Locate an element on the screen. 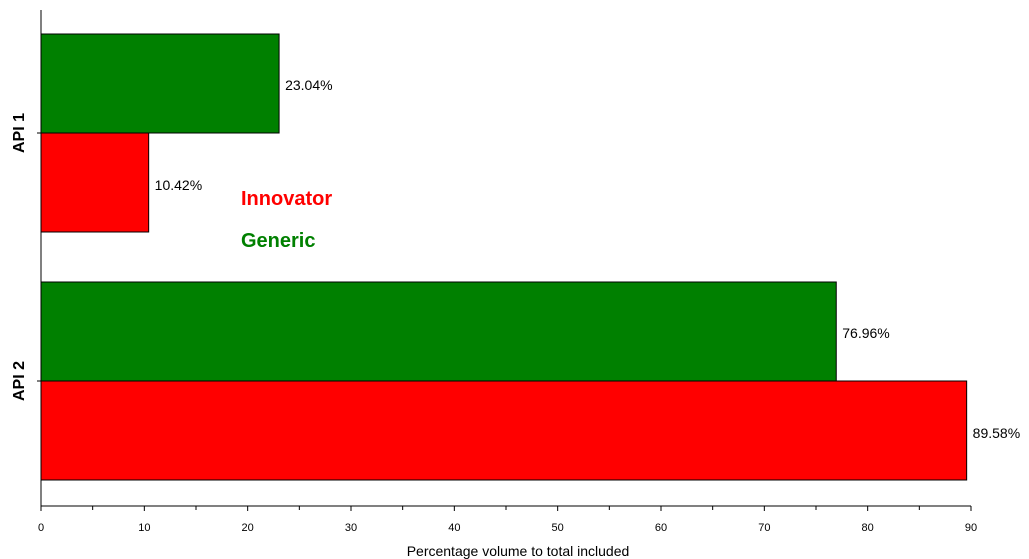  x-tick-label-10: 10 is located at coordinates (144, 528).